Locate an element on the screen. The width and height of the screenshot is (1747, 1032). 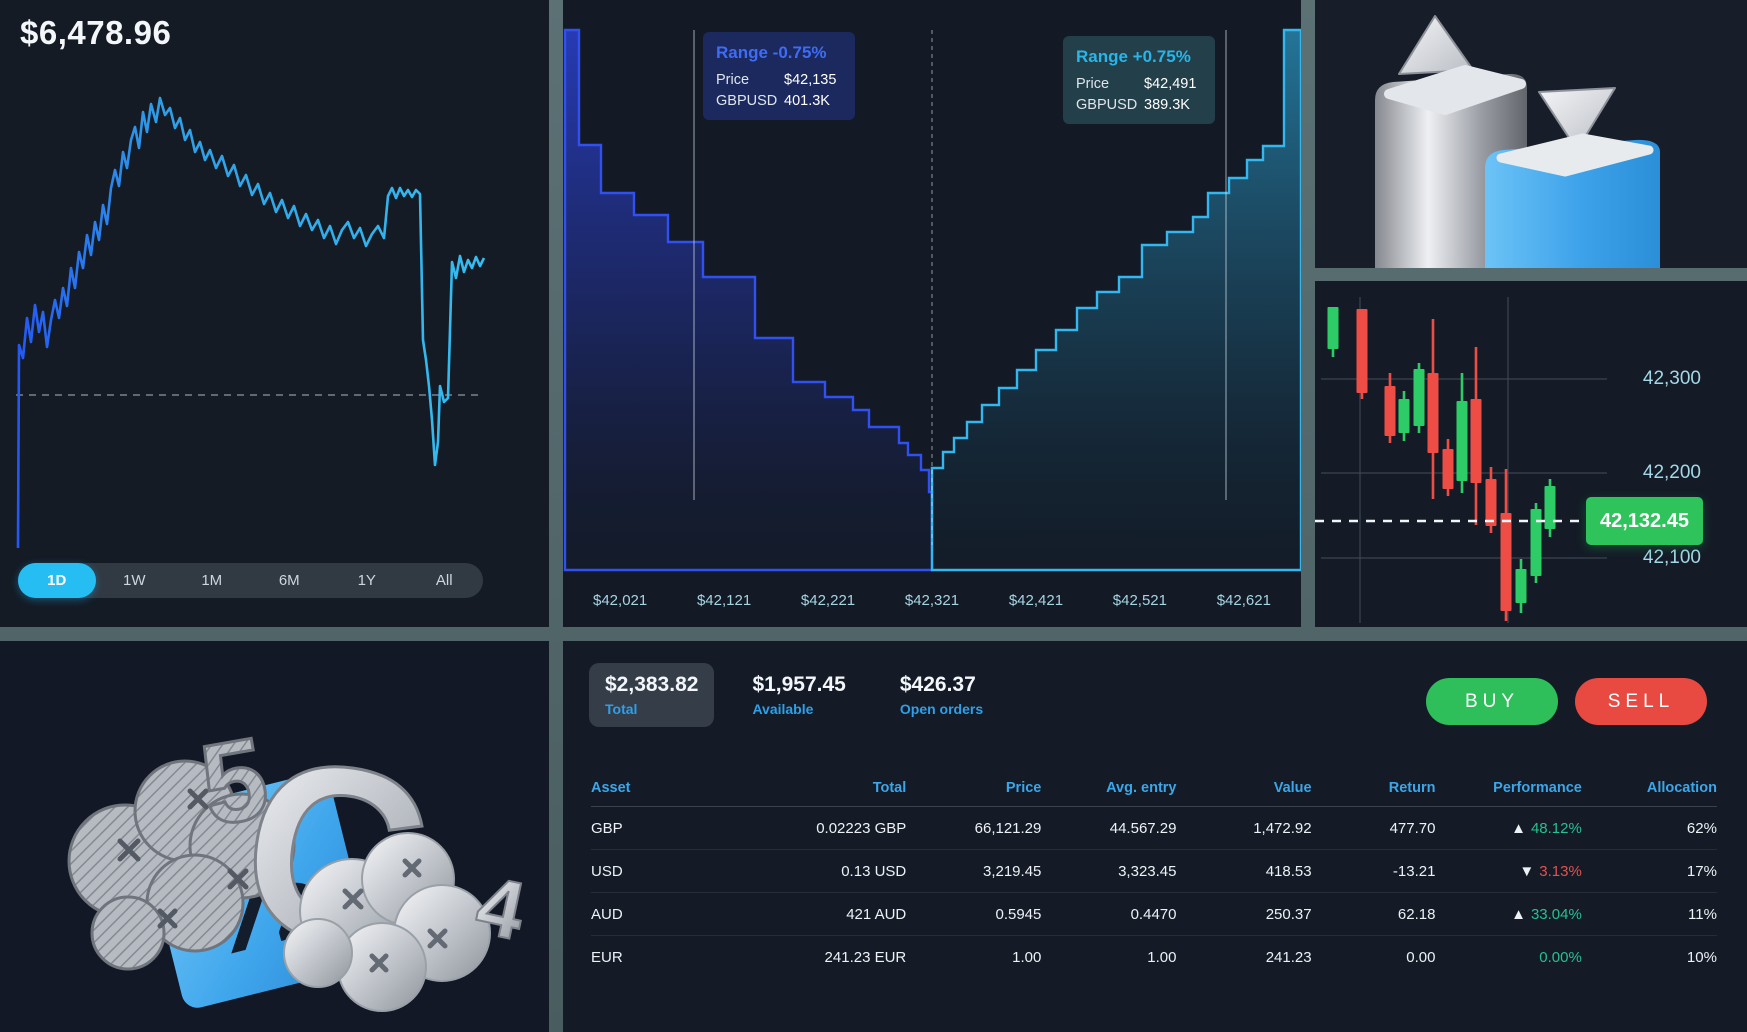
tooltip-value: 401.3K is located at coordinates (807, 101).